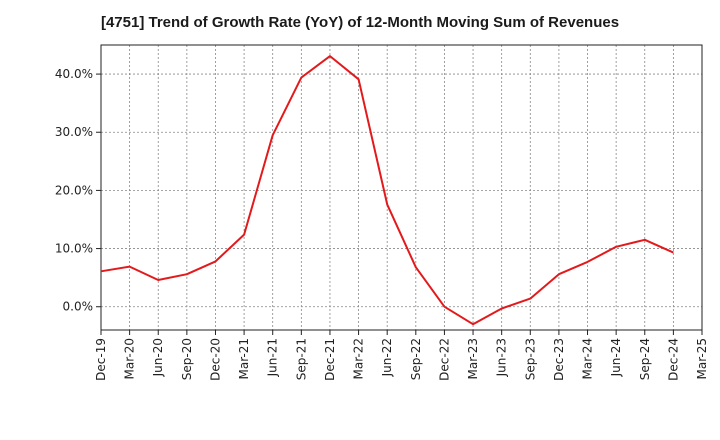 The height and width of the screenshot is (440, 720). What do you see at coordinates (130, 358) in the screenshot?
I see `x-tick-label: Mar-20` at bounding box center [130, 358].